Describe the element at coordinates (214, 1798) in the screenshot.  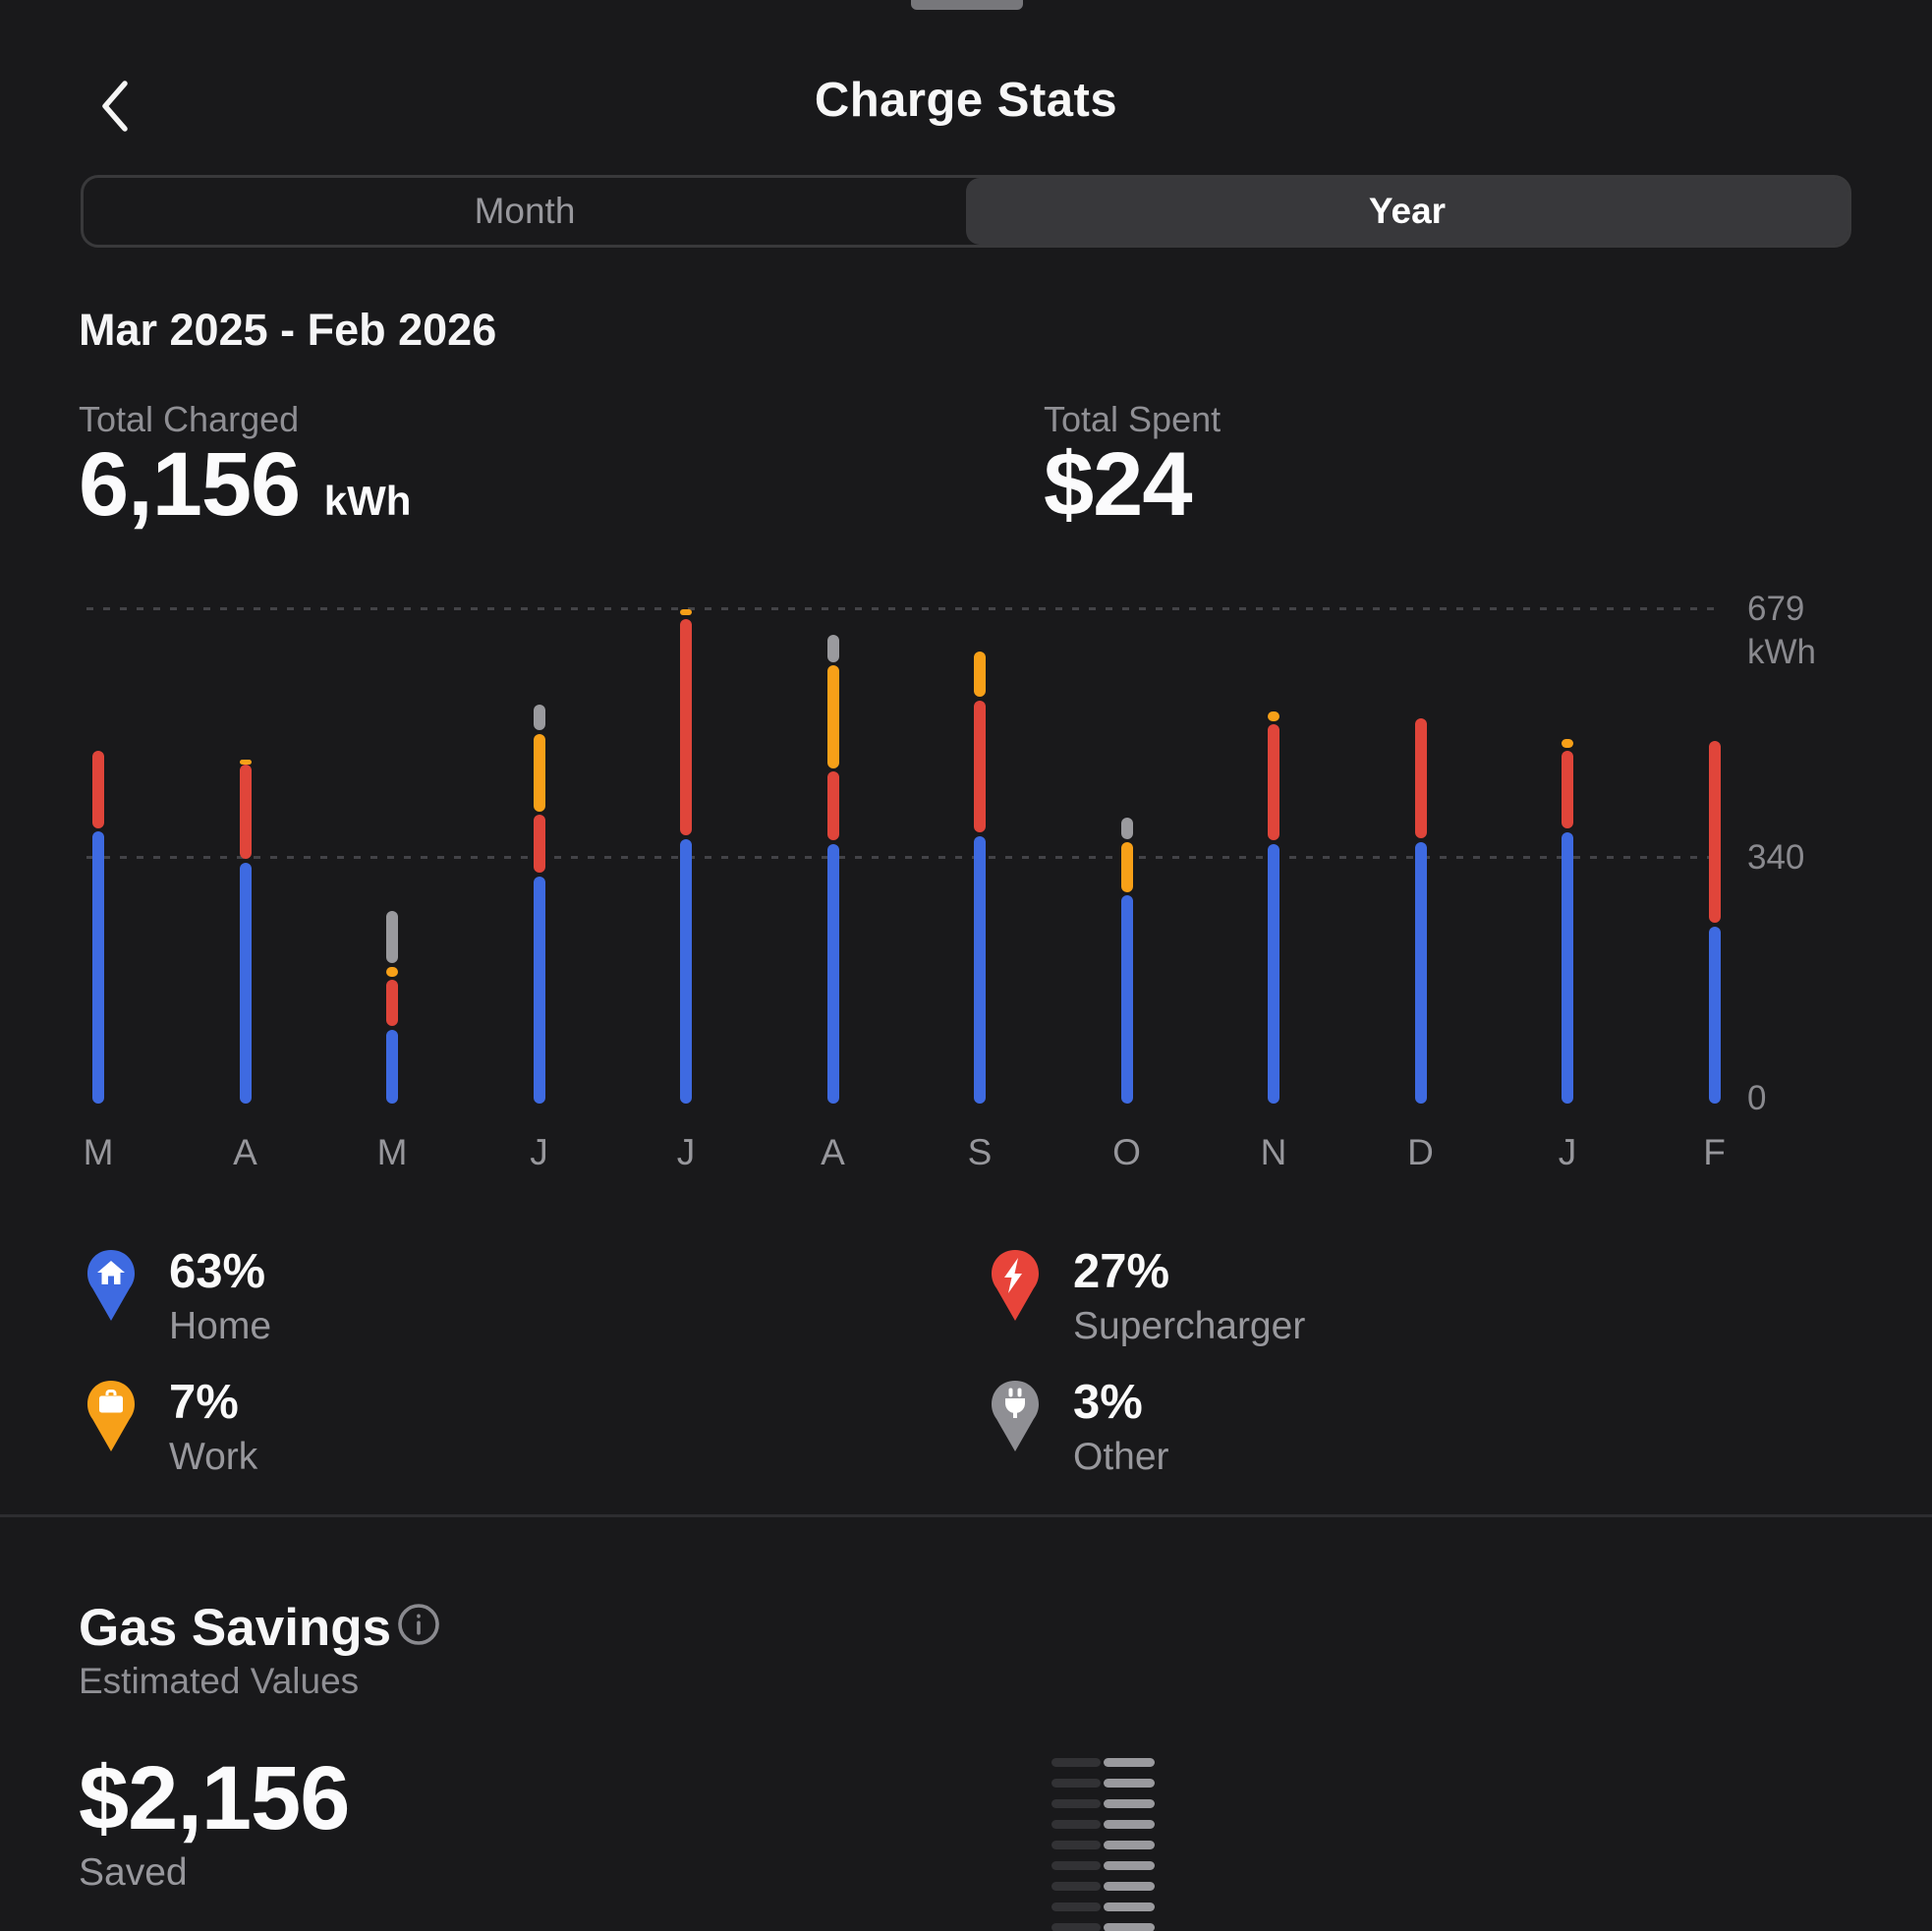
I see `gas-savings-amount: $2,156` at that location.